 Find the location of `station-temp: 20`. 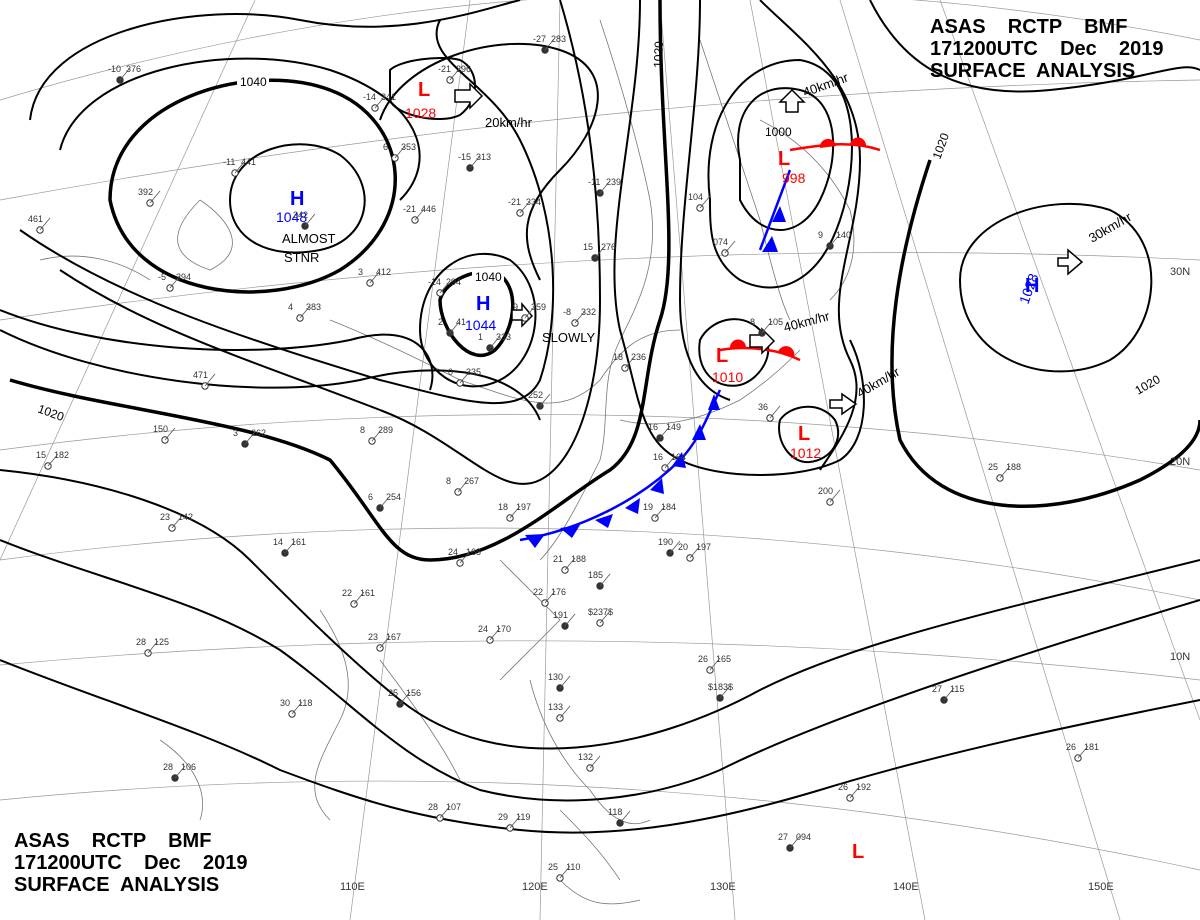

station-temp: 20 is located at coordinates (683, 547).